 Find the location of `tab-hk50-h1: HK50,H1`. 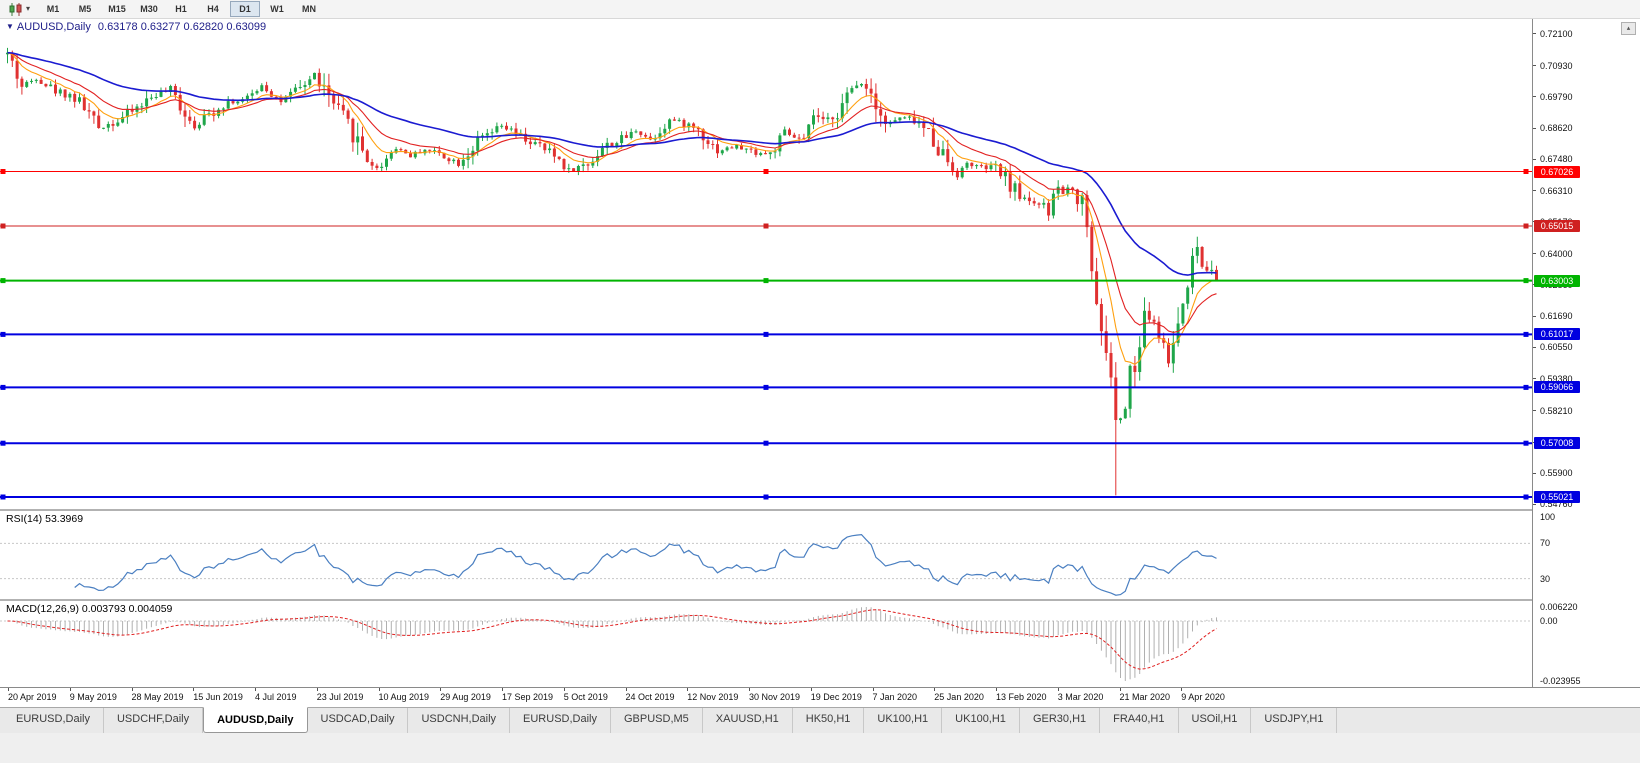

tab-hk50-h1: HK50,H1 is located at coordinates (828, 720).